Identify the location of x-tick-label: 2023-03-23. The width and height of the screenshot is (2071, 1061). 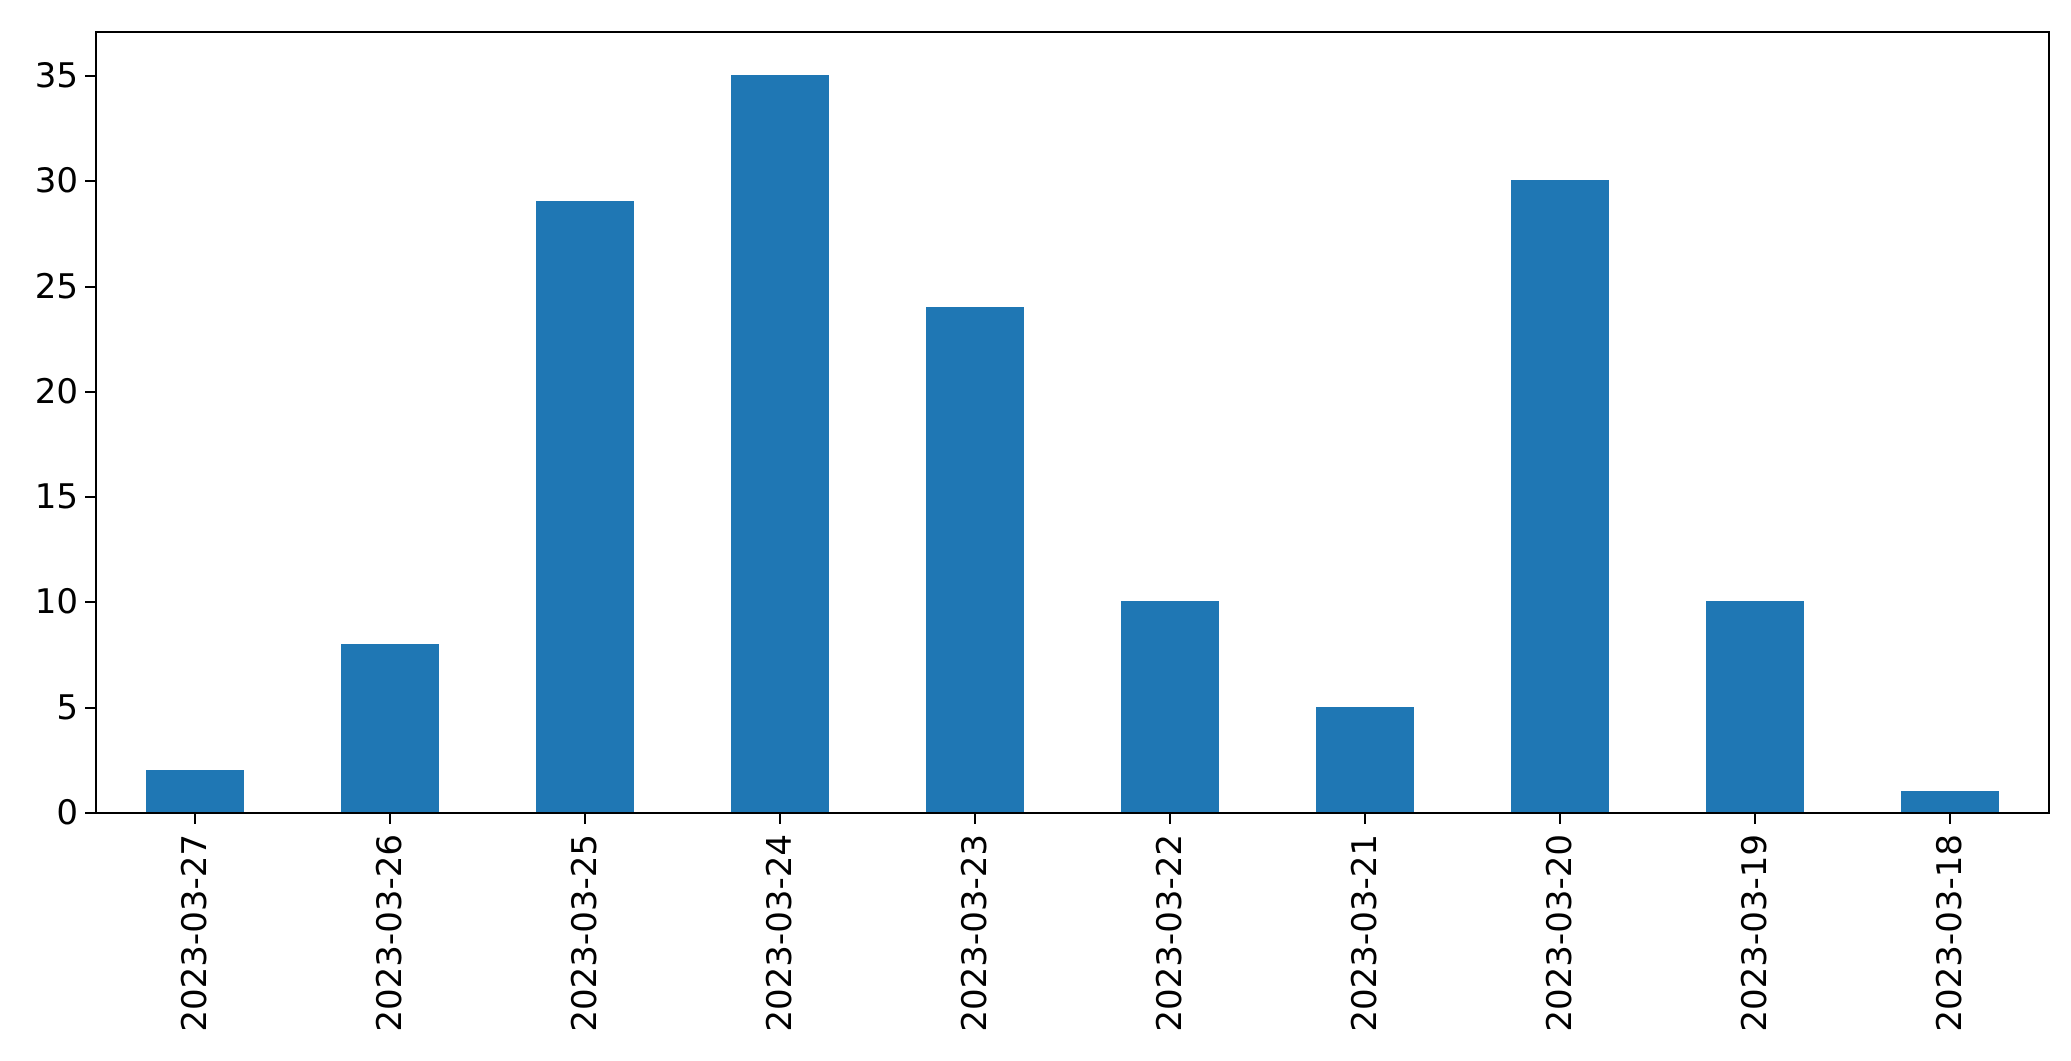
(975, 933).